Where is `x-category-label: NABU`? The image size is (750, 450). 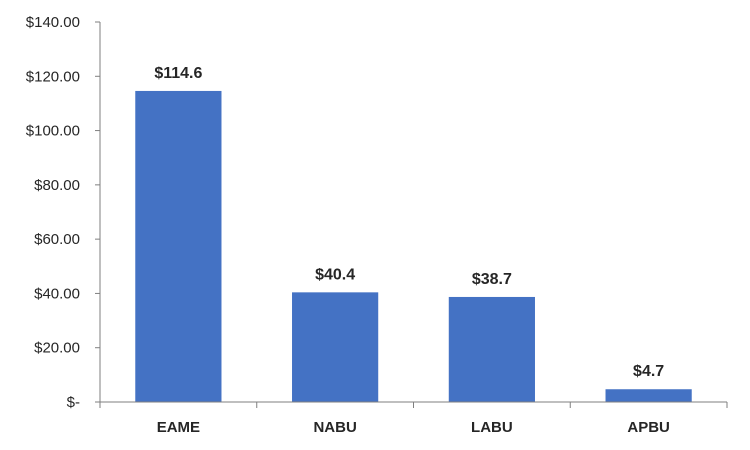
x-category-label: NABU is located at coordinates (334, 427).